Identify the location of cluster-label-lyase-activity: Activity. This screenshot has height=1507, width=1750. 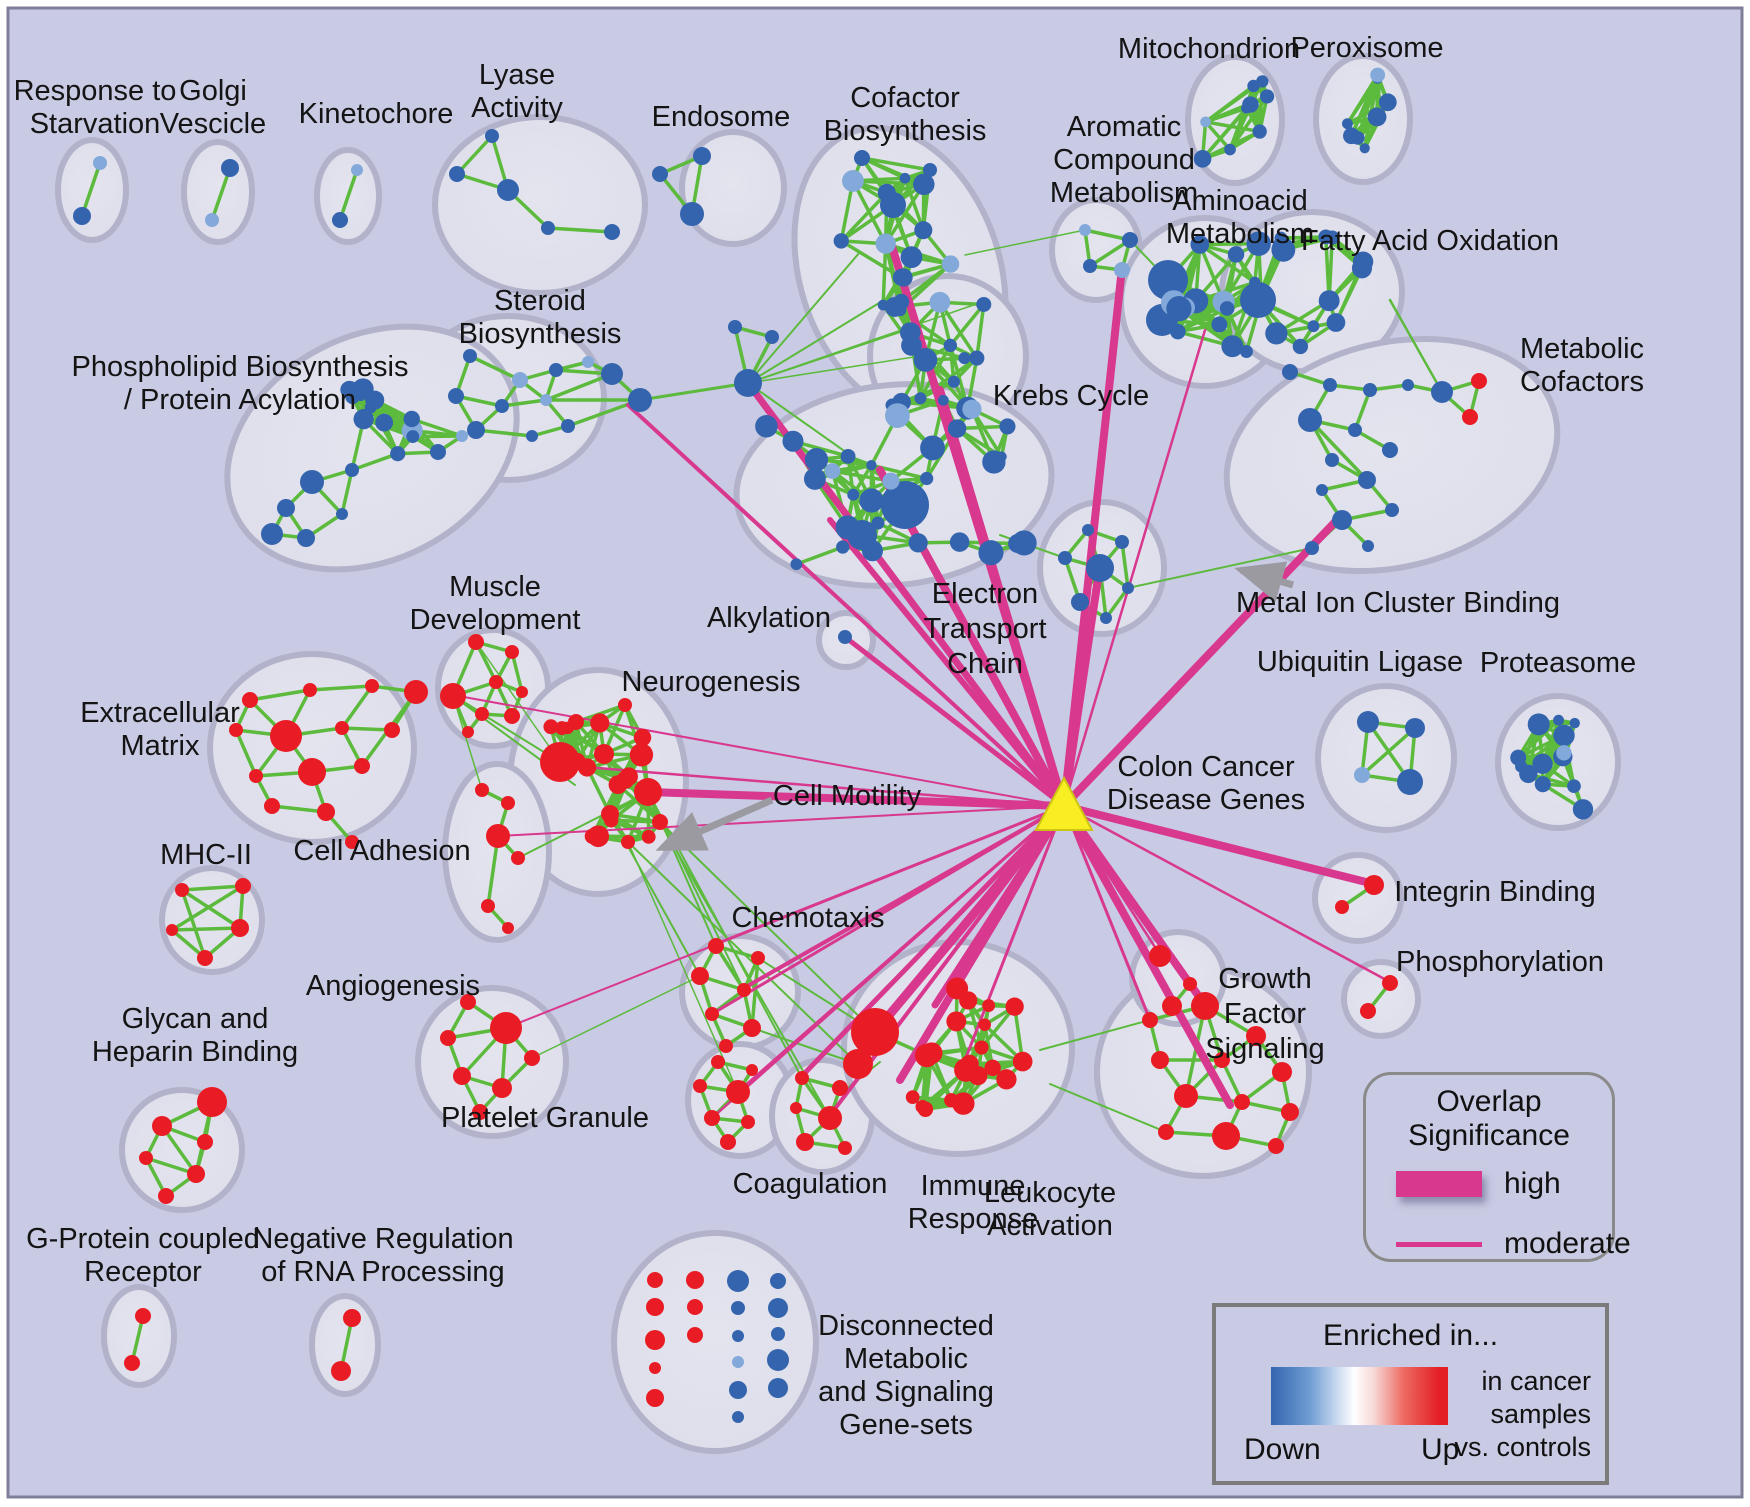
(517, 108).